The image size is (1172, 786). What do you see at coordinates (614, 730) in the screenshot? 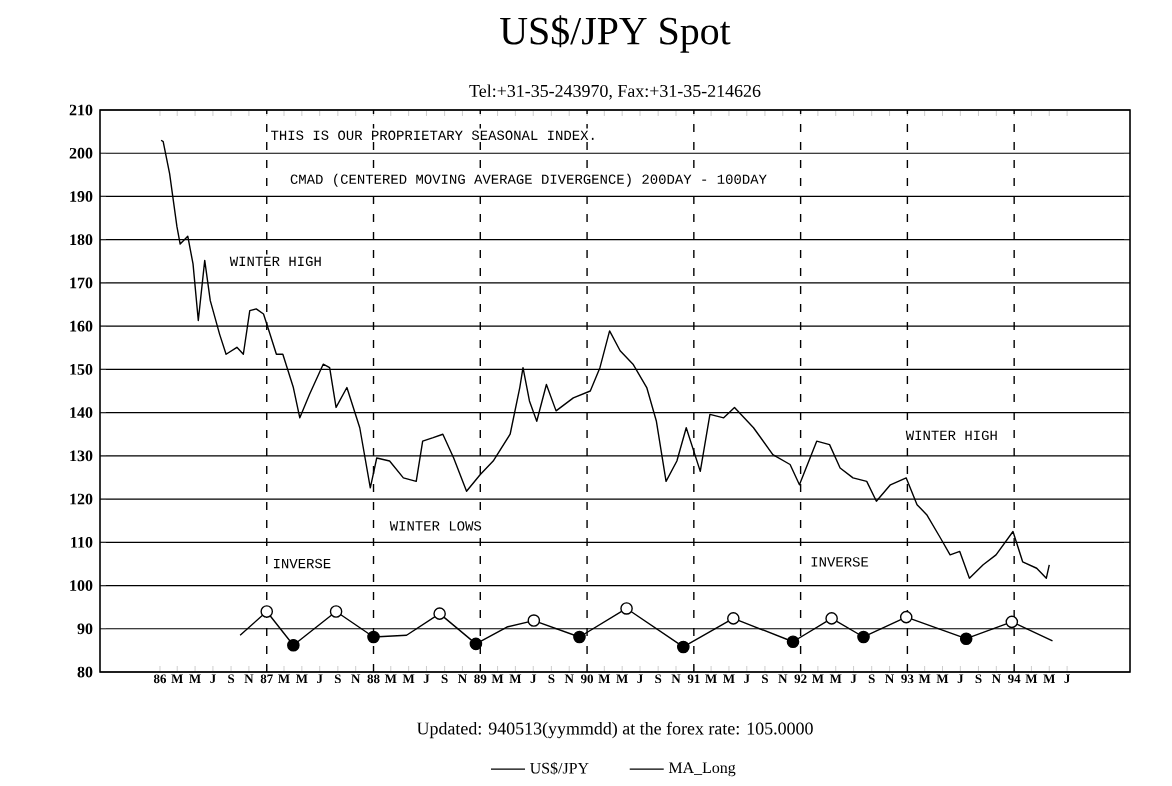
I see `text: Updated: 940513(yymmdd) at the forex rate: 105.0000` at bounding box center [614, 730].